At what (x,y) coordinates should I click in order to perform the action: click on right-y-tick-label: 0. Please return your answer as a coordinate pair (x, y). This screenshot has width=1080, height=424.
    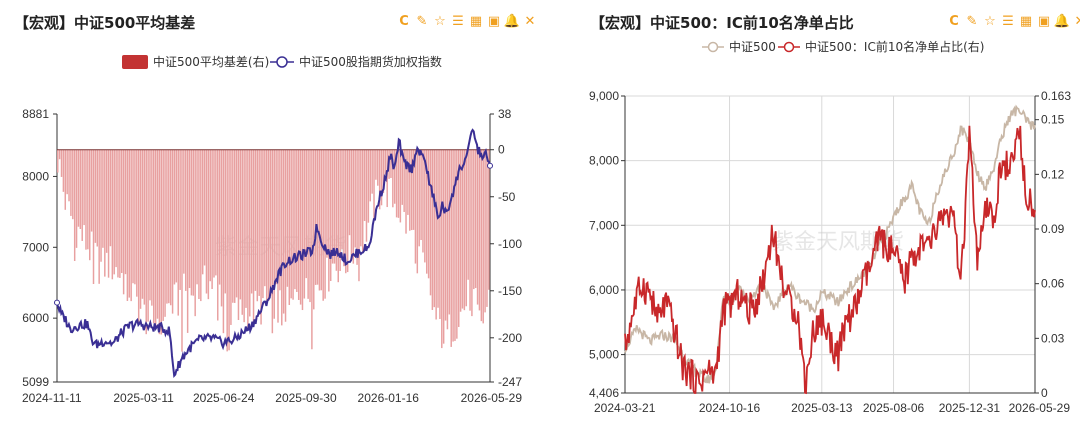
    Looking at the image, I should click on (1044, 393).